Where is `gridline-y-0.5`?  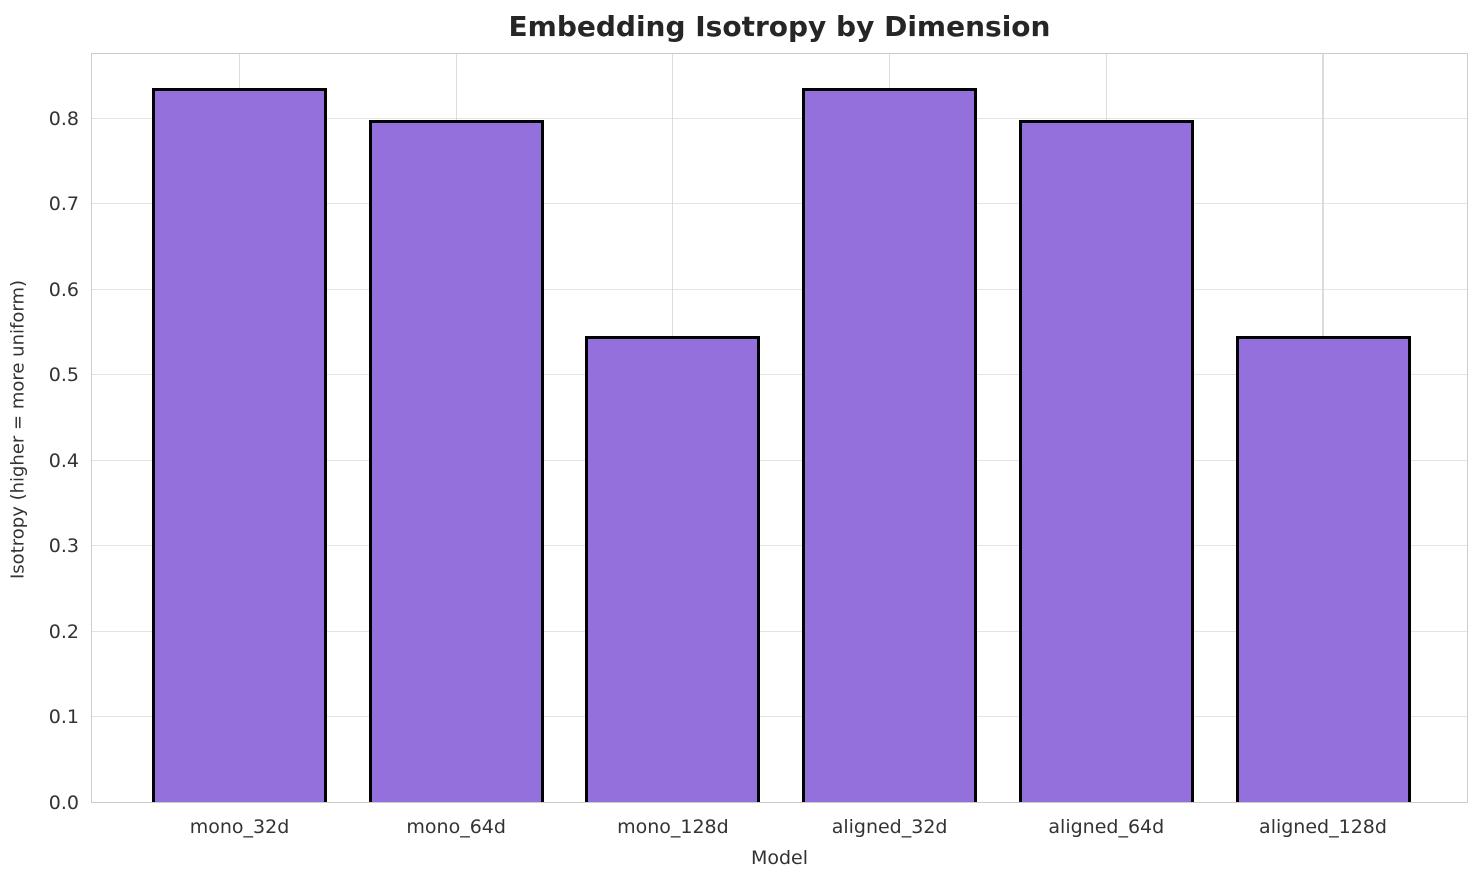
gridline-y-0.5 is located at coordinates (779, 375).